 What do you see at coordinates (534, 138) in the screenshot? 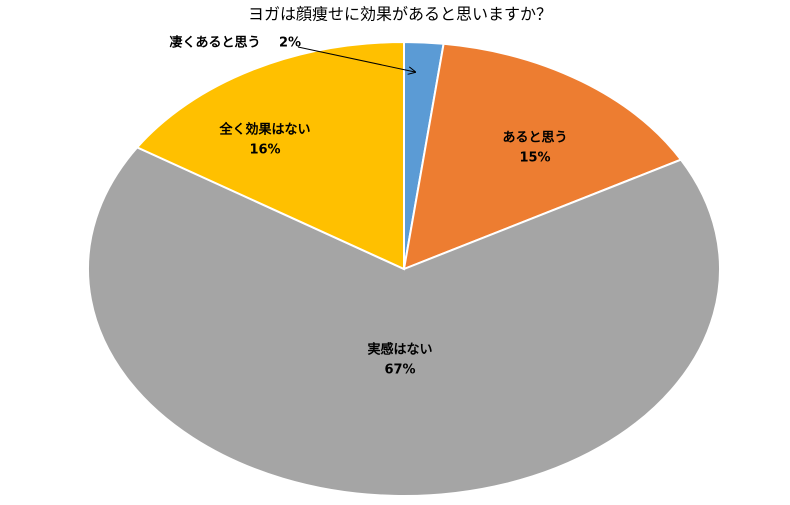
I see `category-label: あると思う` at bounding box center [534, 138].